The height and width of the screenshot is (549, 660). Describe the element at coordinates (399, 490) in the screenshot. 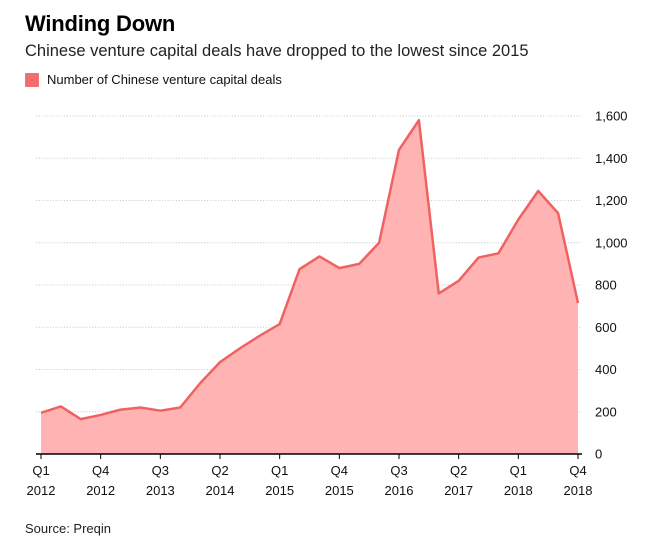

I see `x-tick-label: 2016` at that location.